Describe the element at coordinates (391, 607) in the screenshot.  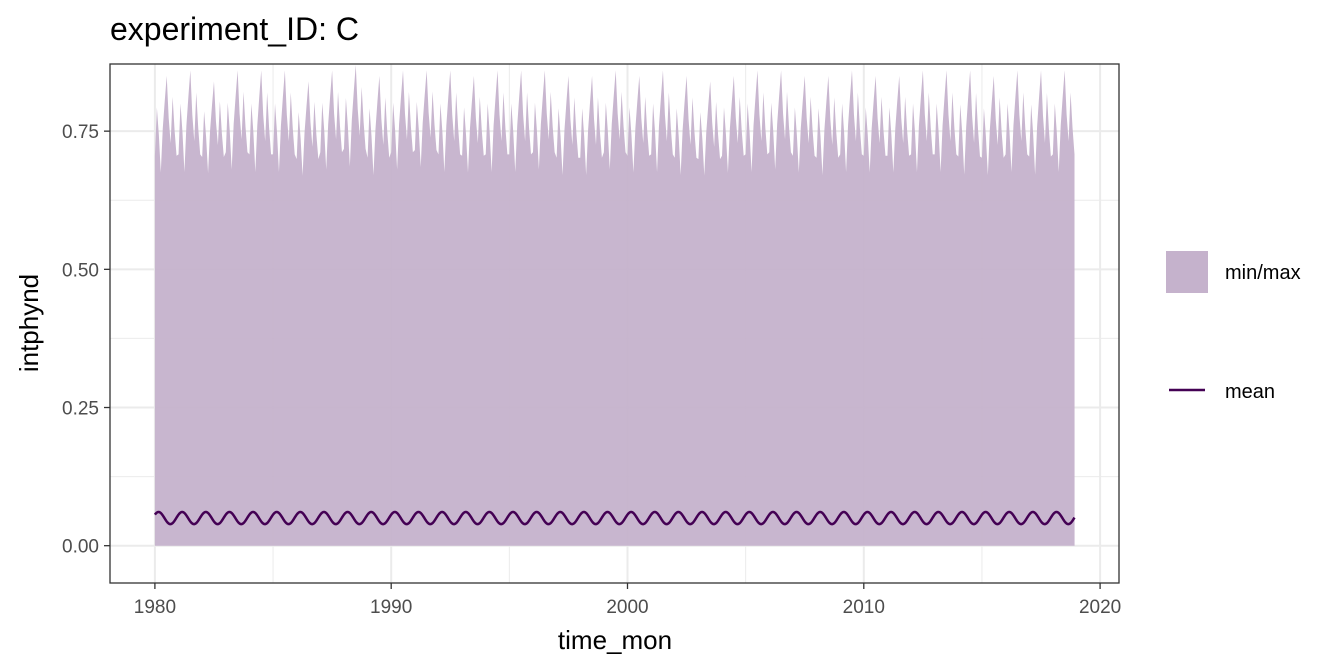
I see `x-tick-label: 1990` at that location.